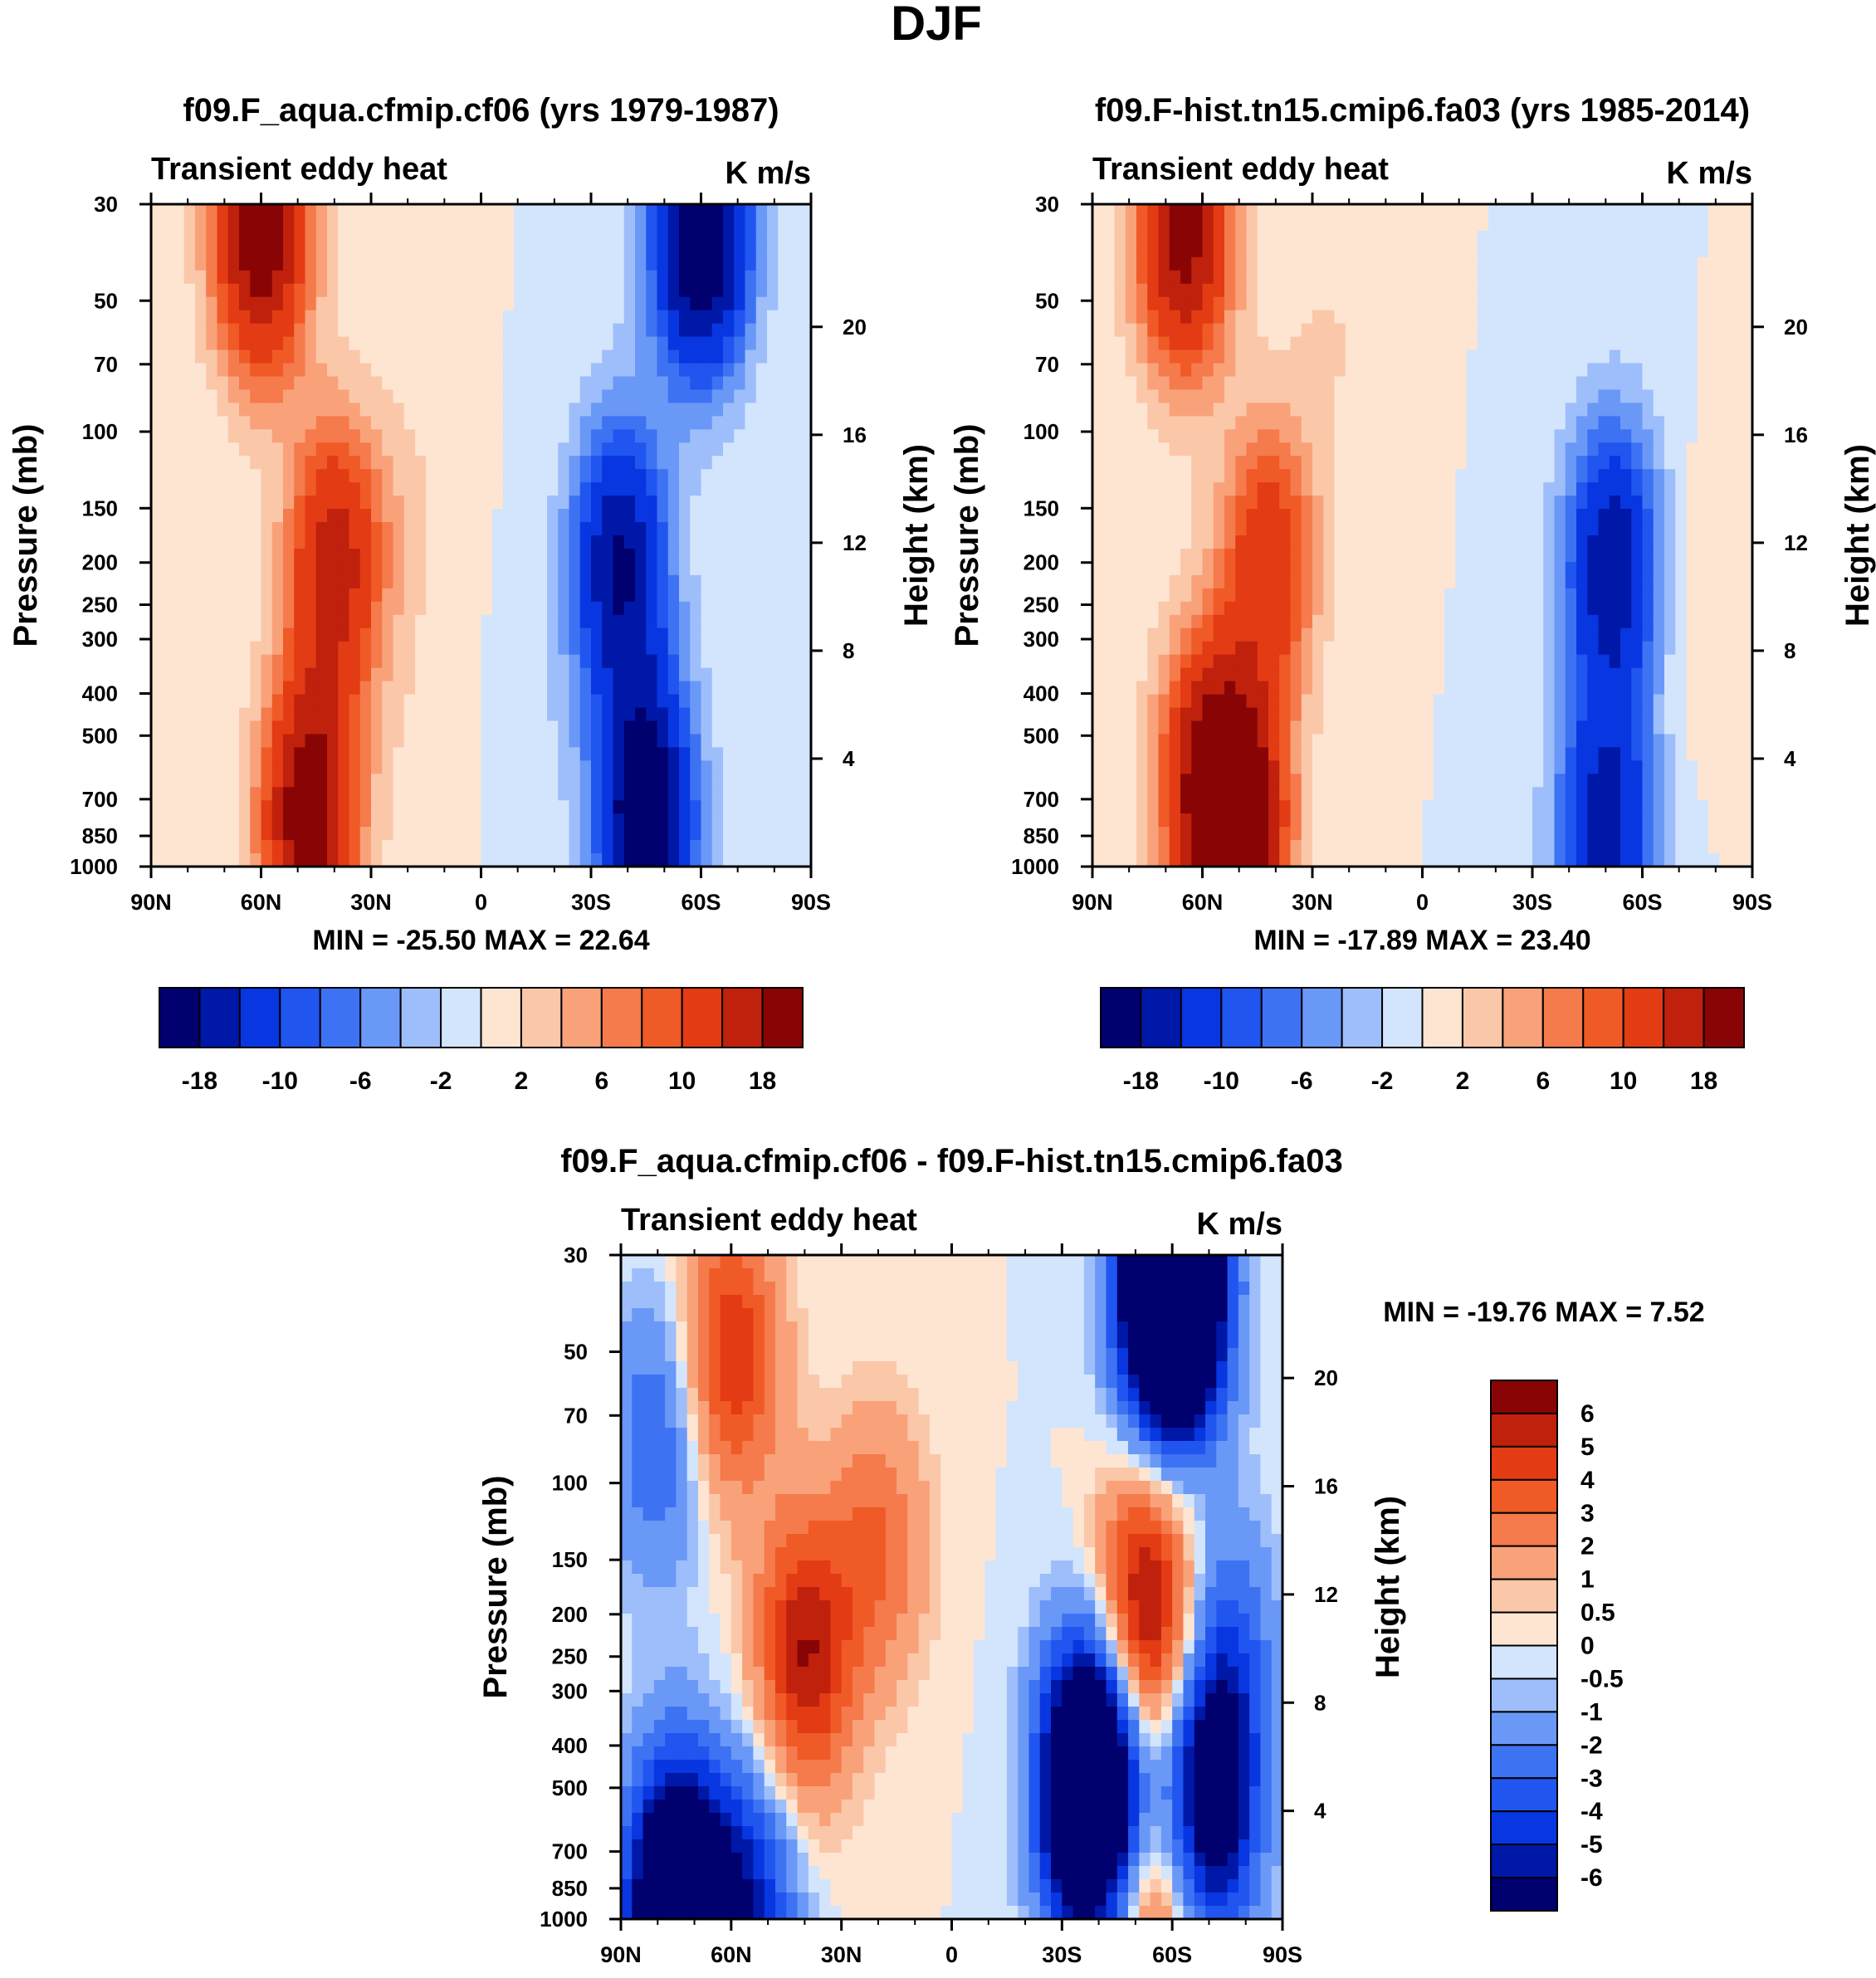 This screenshot has width=1876, height=1978. Describe the element at coordinates (701, 903) in the screenshot. I see `x-tick-label: 60S` at that location.